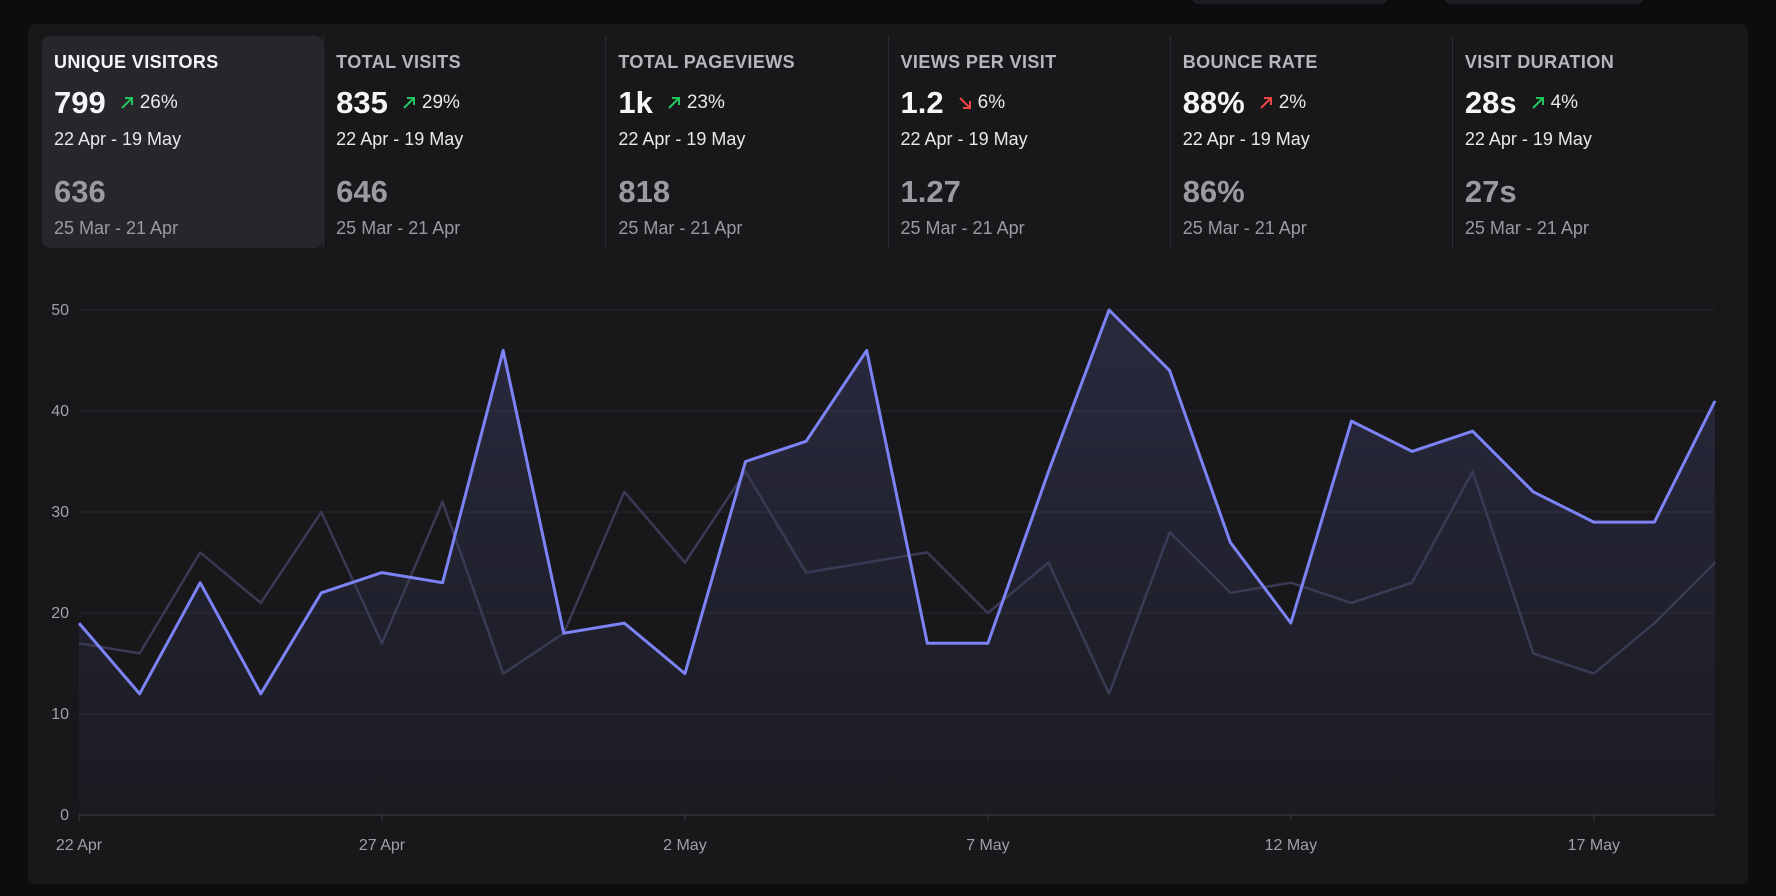  What do you see at coordinates (80, 191) in the screenshot?
I see `metric-previous-value: 636` at bounding box center [80, 191].